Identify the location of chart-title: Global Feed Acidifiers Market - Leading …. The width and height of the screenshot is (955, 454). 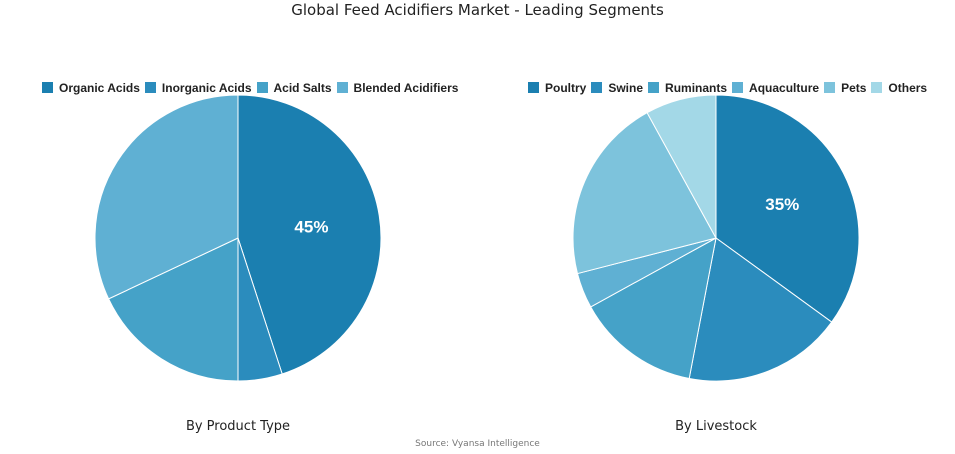
(477, 10).